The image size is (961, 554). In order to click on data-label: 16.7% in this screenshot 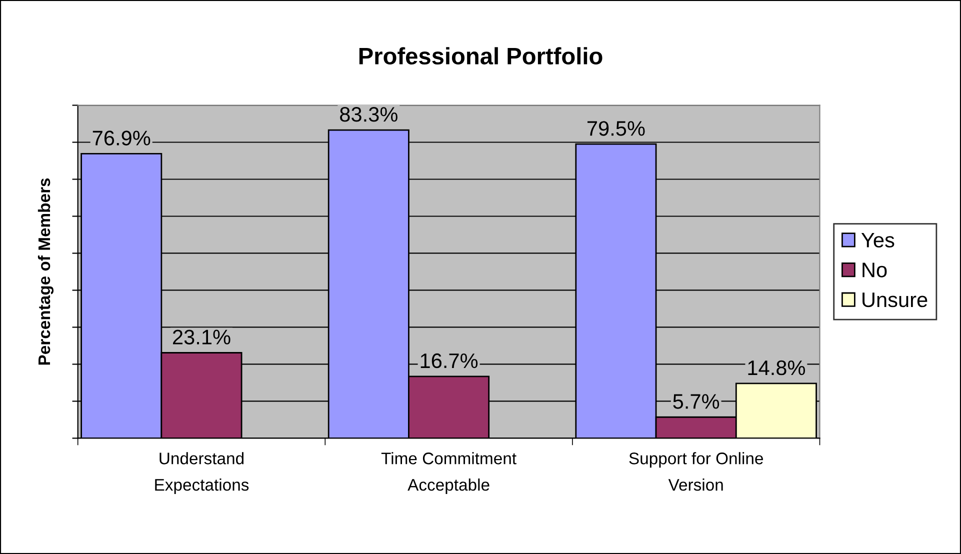, I will do `click(449, 360)`.